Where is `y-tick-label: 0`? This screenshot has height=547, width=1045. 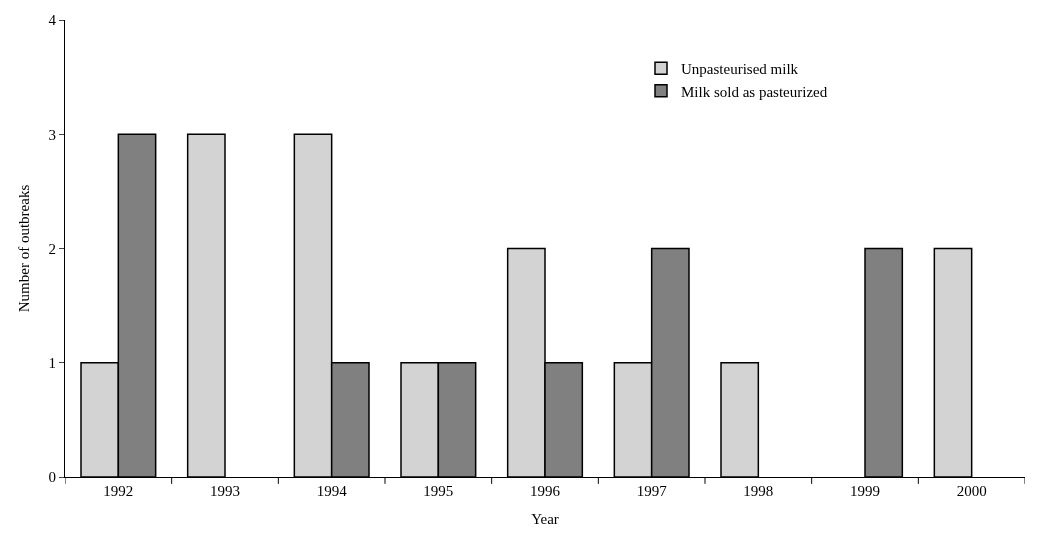 y-tick-label: 0 is located at coordinates (52, 477).